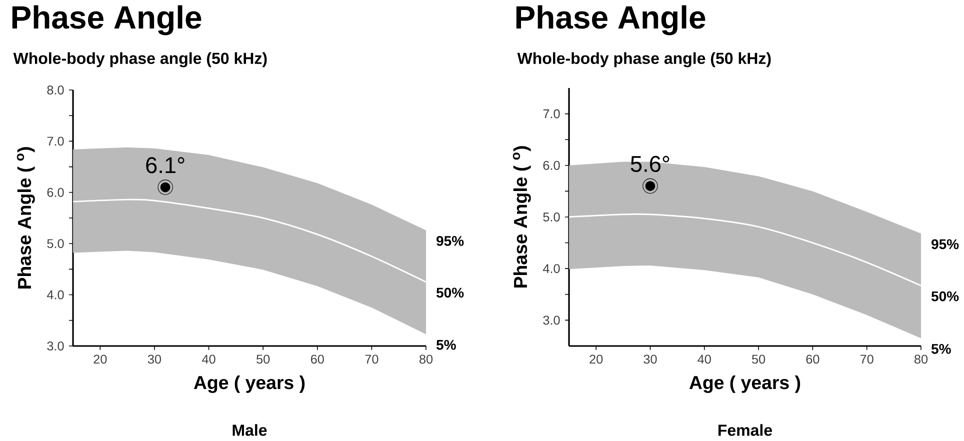  Describe the element at coordinates (55, 90) in the screenshot. I see `y-tick-label: 8.0` at that location.